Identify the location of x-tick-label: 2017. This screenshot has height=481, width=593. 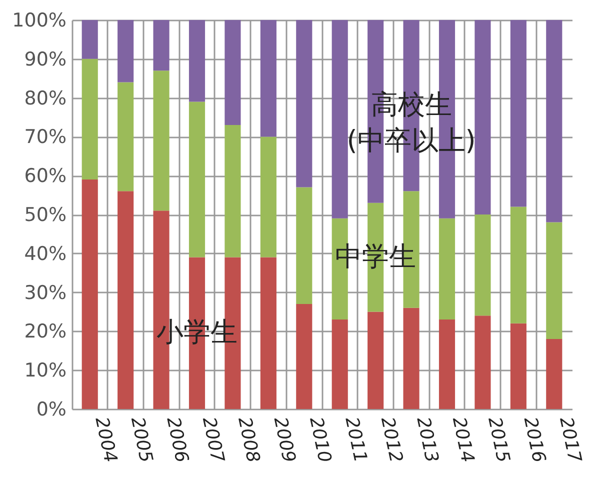
(570, 440).